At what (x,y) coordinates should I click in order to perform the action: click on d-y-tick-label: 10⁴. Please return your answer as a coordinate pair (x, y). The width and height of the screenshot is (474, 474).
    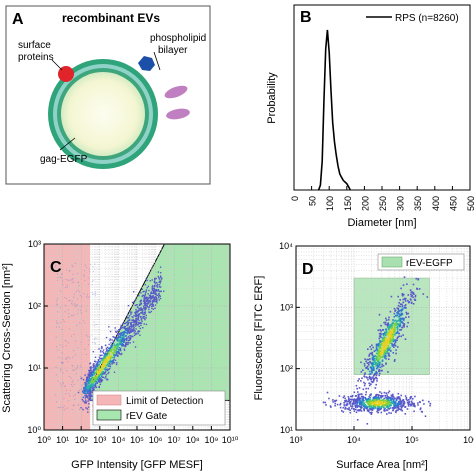
    Looking at the image, I should click on (286, 246).